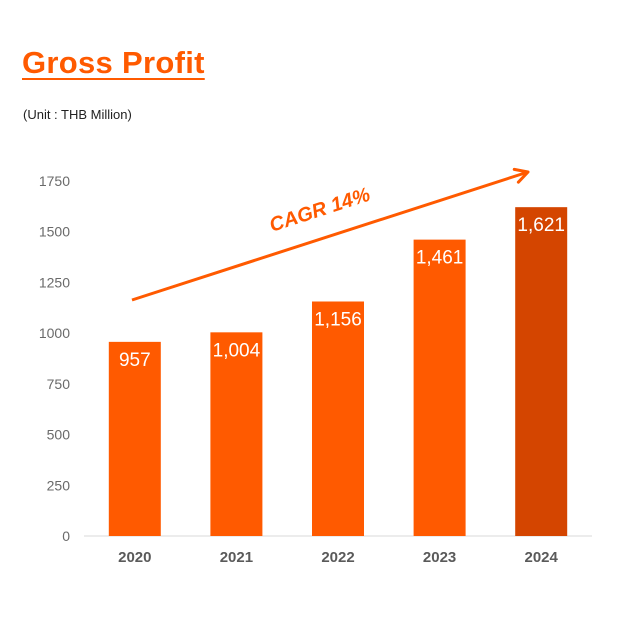 The width and height of the screenshot is (643, 643). What do you see at coordinates (54, 282) in the screenshot?
I see `y-tick-label: 1250` at bounding box center [54, 282].